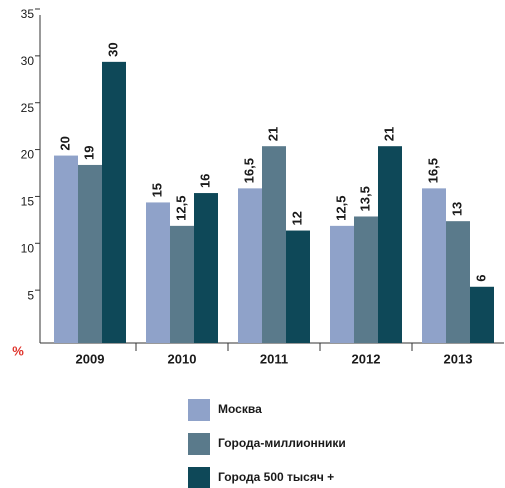 The image size is (505, 488). What do you see at coordinates (112, 49) in the screenshot?
I see `value-label: 30` at bounding box center [112, 49].